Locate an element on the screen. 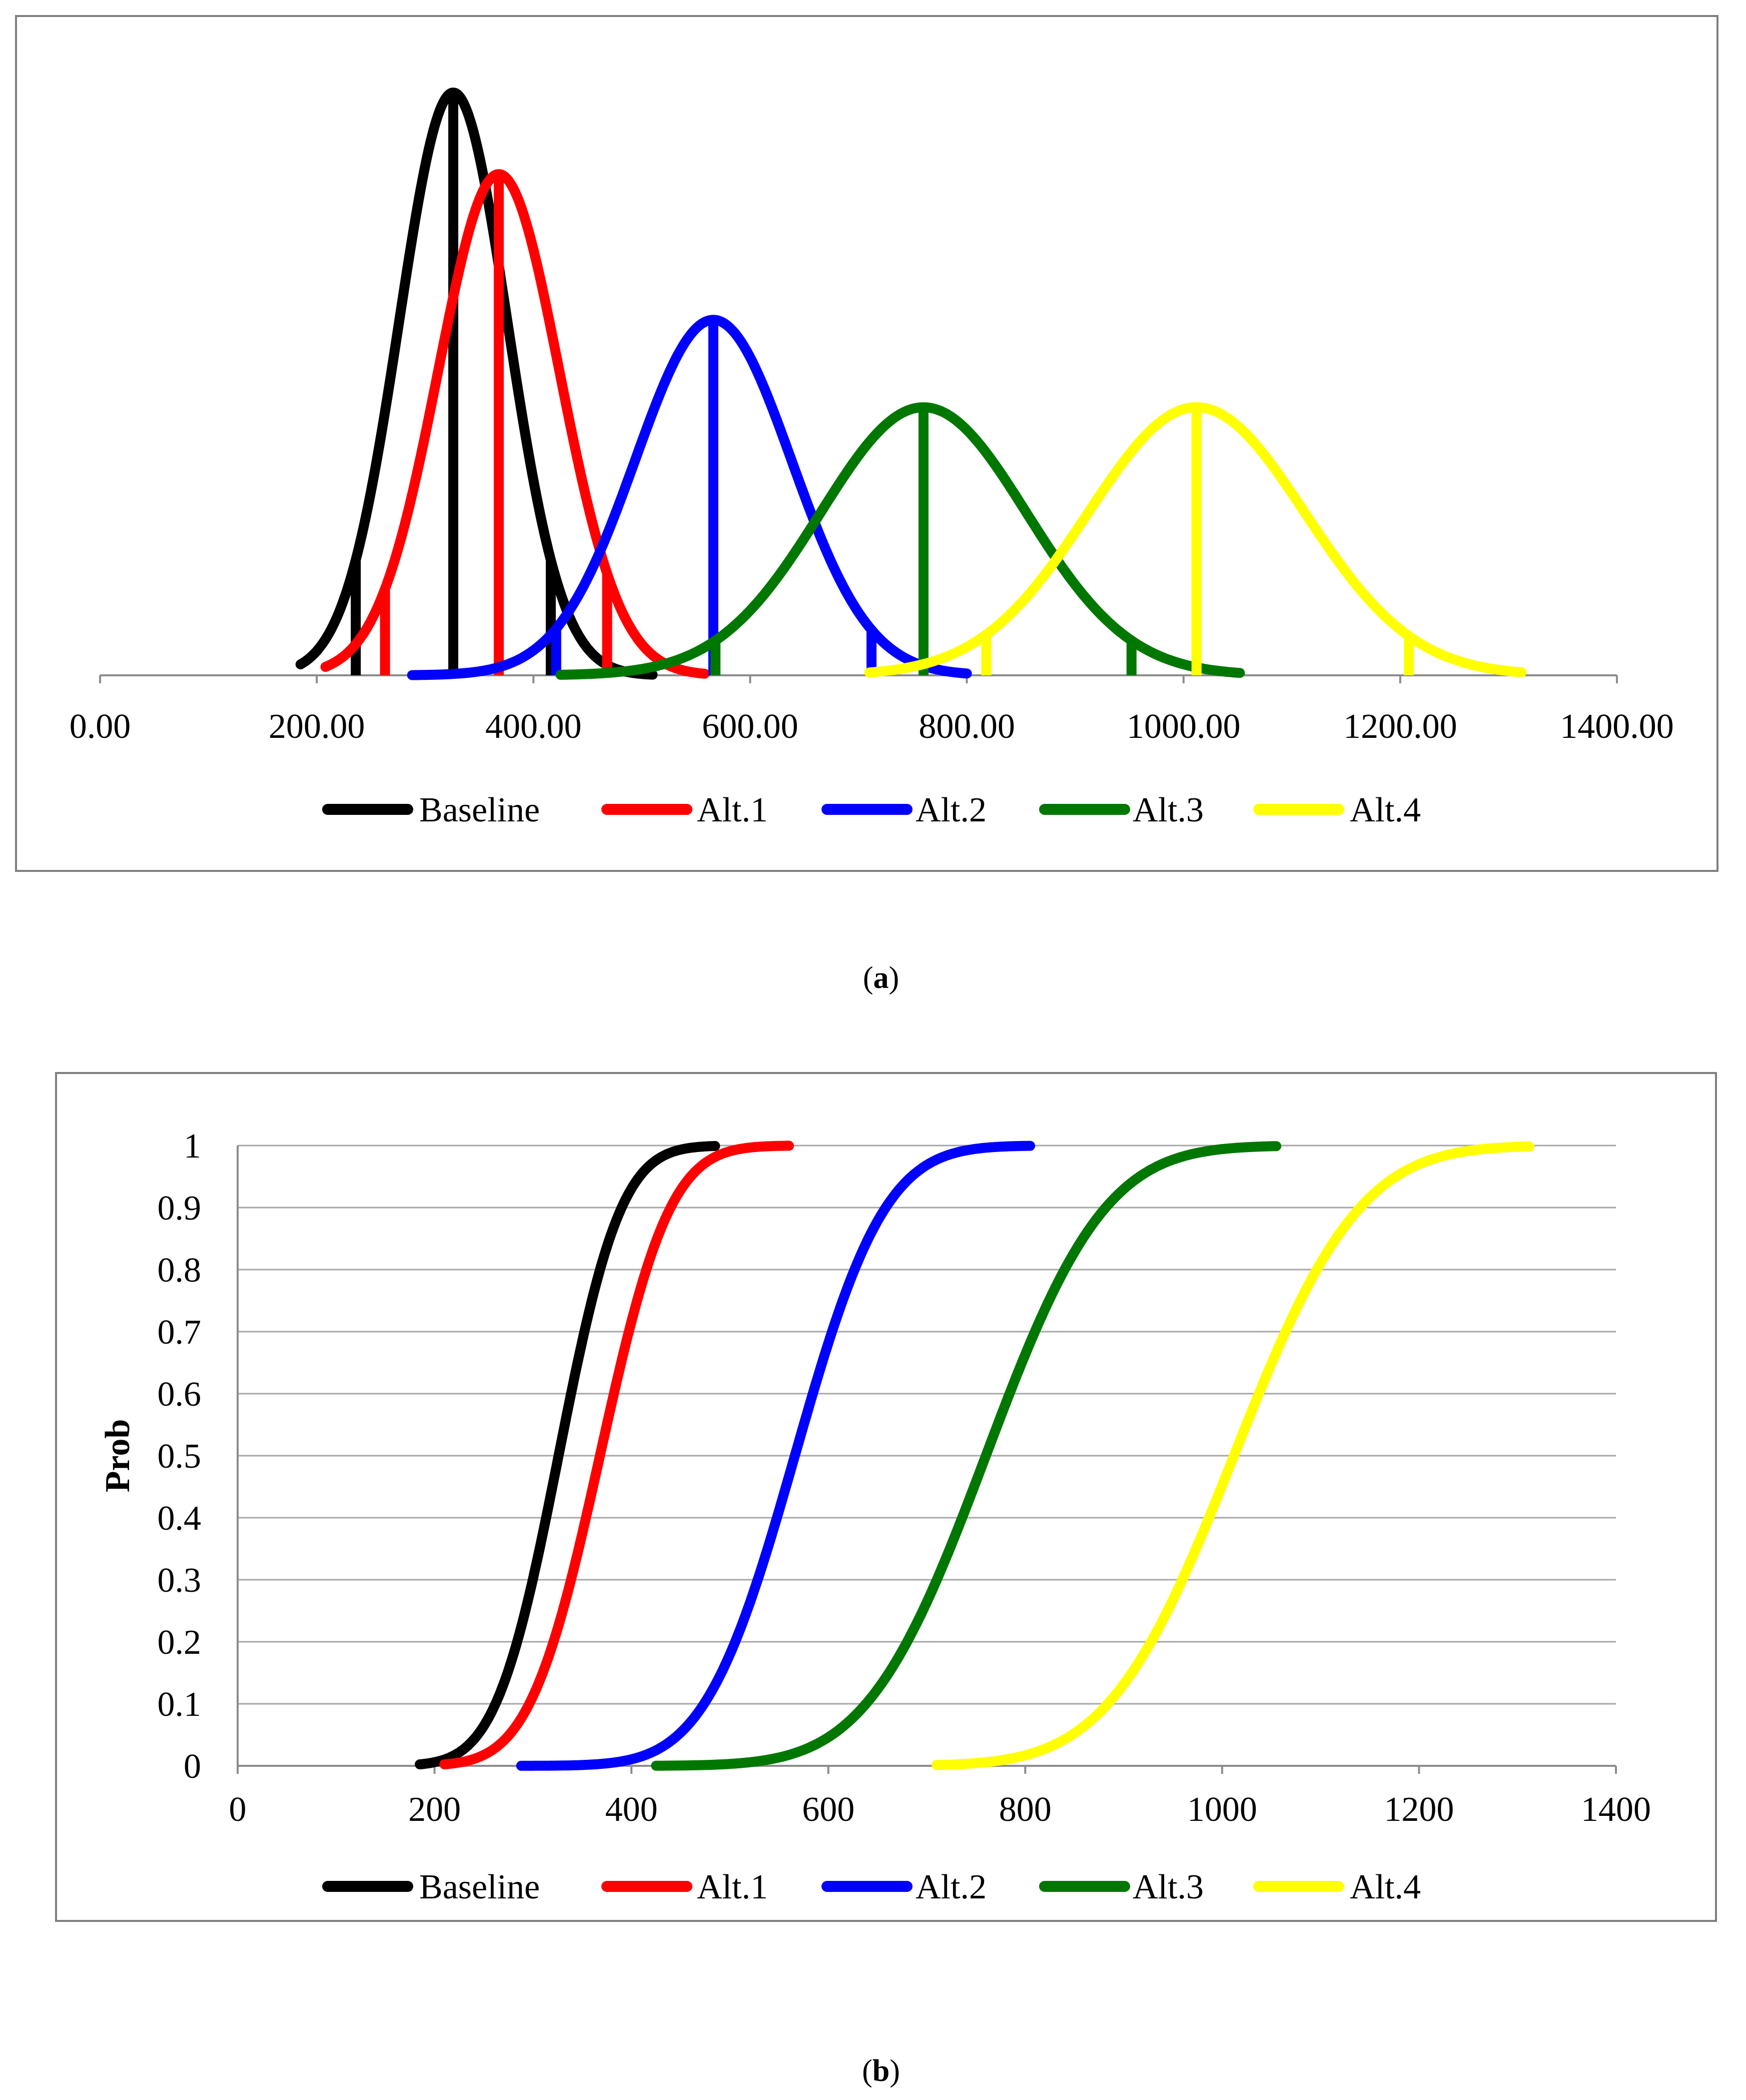 The width and height of the screenshot is (1746, 2100). b-x-tick-label: 800 is located at coordinates (1026, 1809).